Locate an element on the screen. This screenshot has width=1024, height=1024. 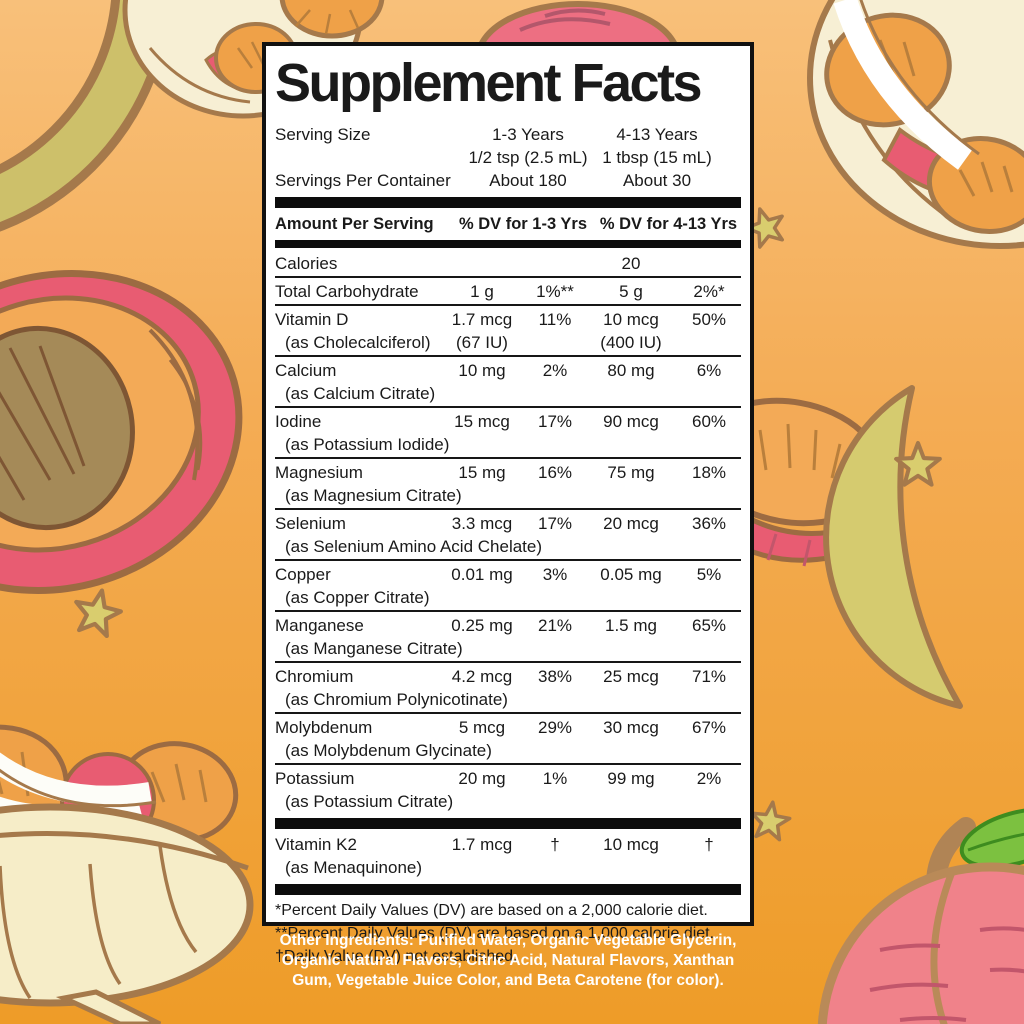
nutrient-name: Chromium is located at coordinates (314, 676).